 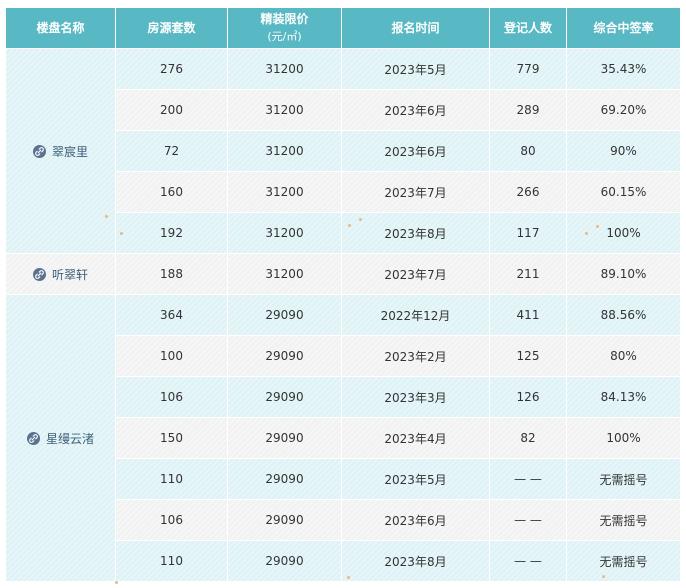 I want to click on cell-rate: 88.56%, so click(x=623, y=315).